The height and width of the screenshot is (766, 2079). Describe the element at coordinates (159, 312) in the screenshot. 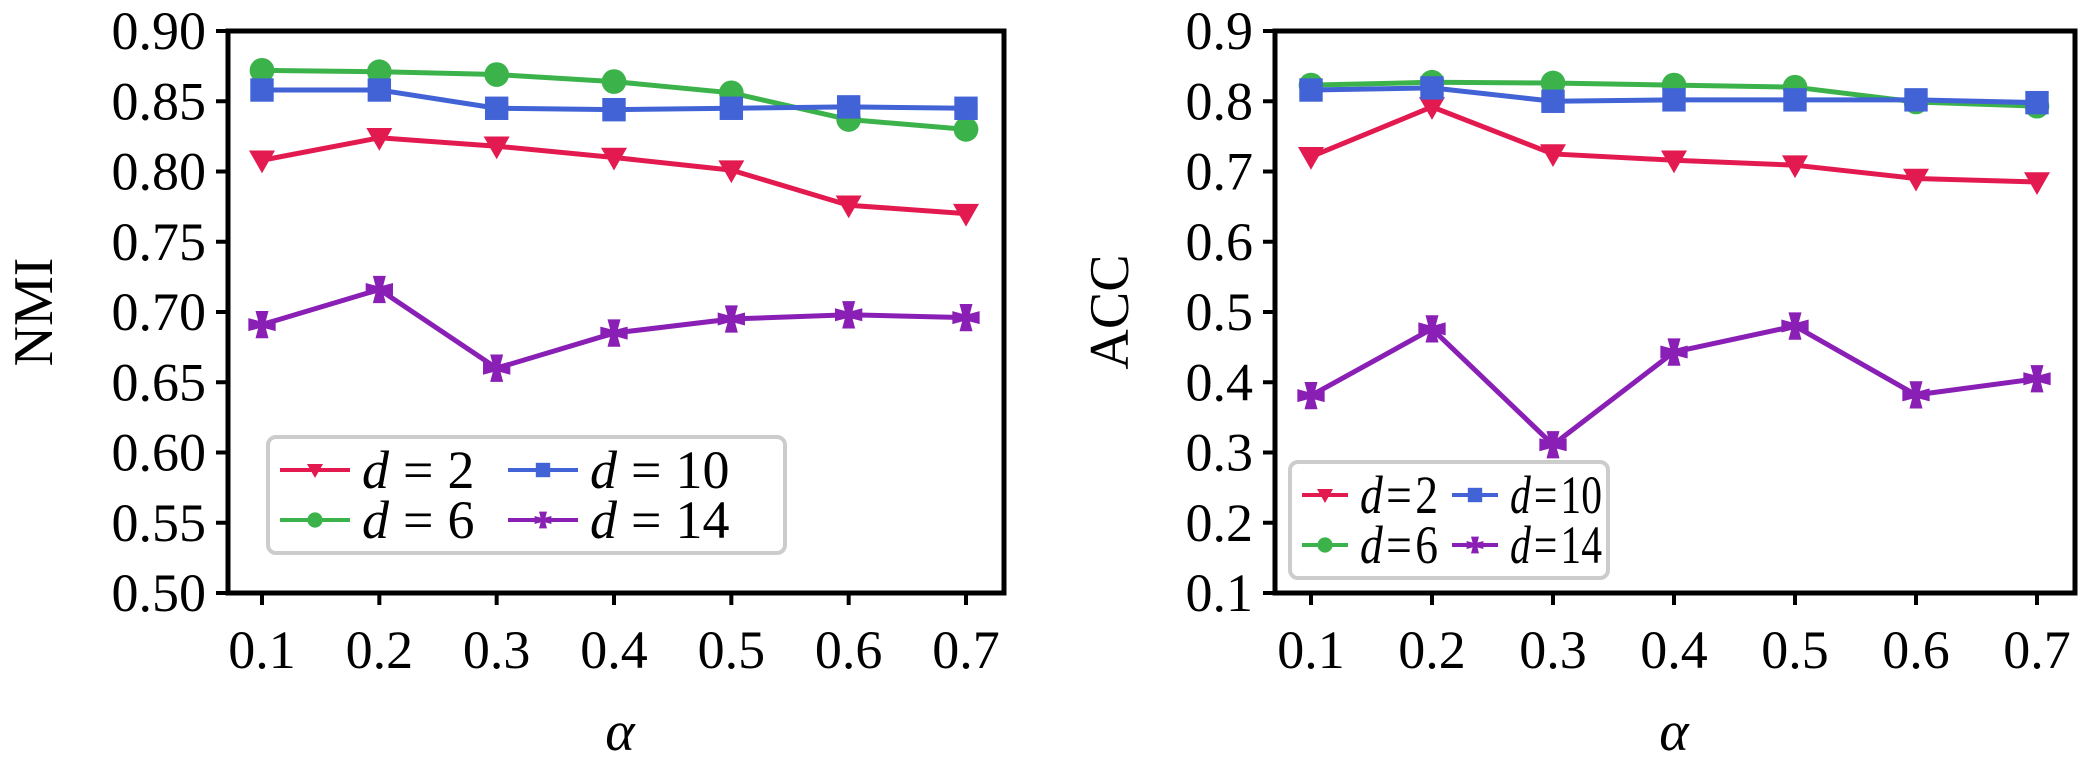

I see `y-tick-label: 0.70` at that location.